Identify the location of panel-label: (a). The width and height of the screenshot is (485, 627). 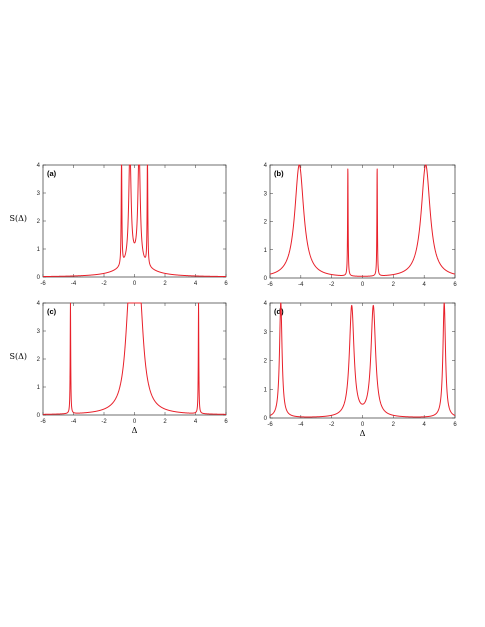
(52, 173).